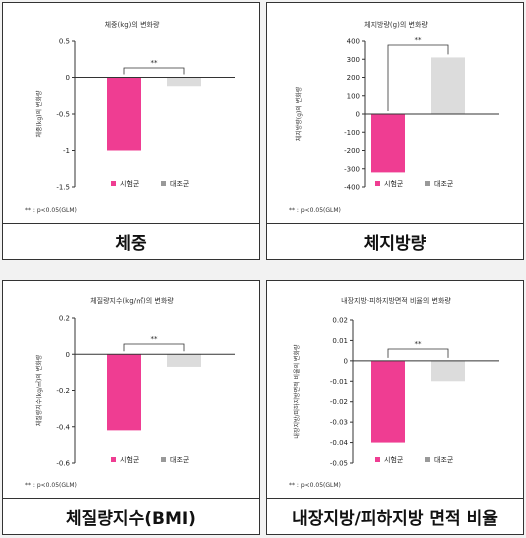 The height and width of the screenshot is (538, 526). What do you see at coordinates (64, 319) in the screenshot?
I see `y-tick-label: 0.2` at bounding box center [64, 319].